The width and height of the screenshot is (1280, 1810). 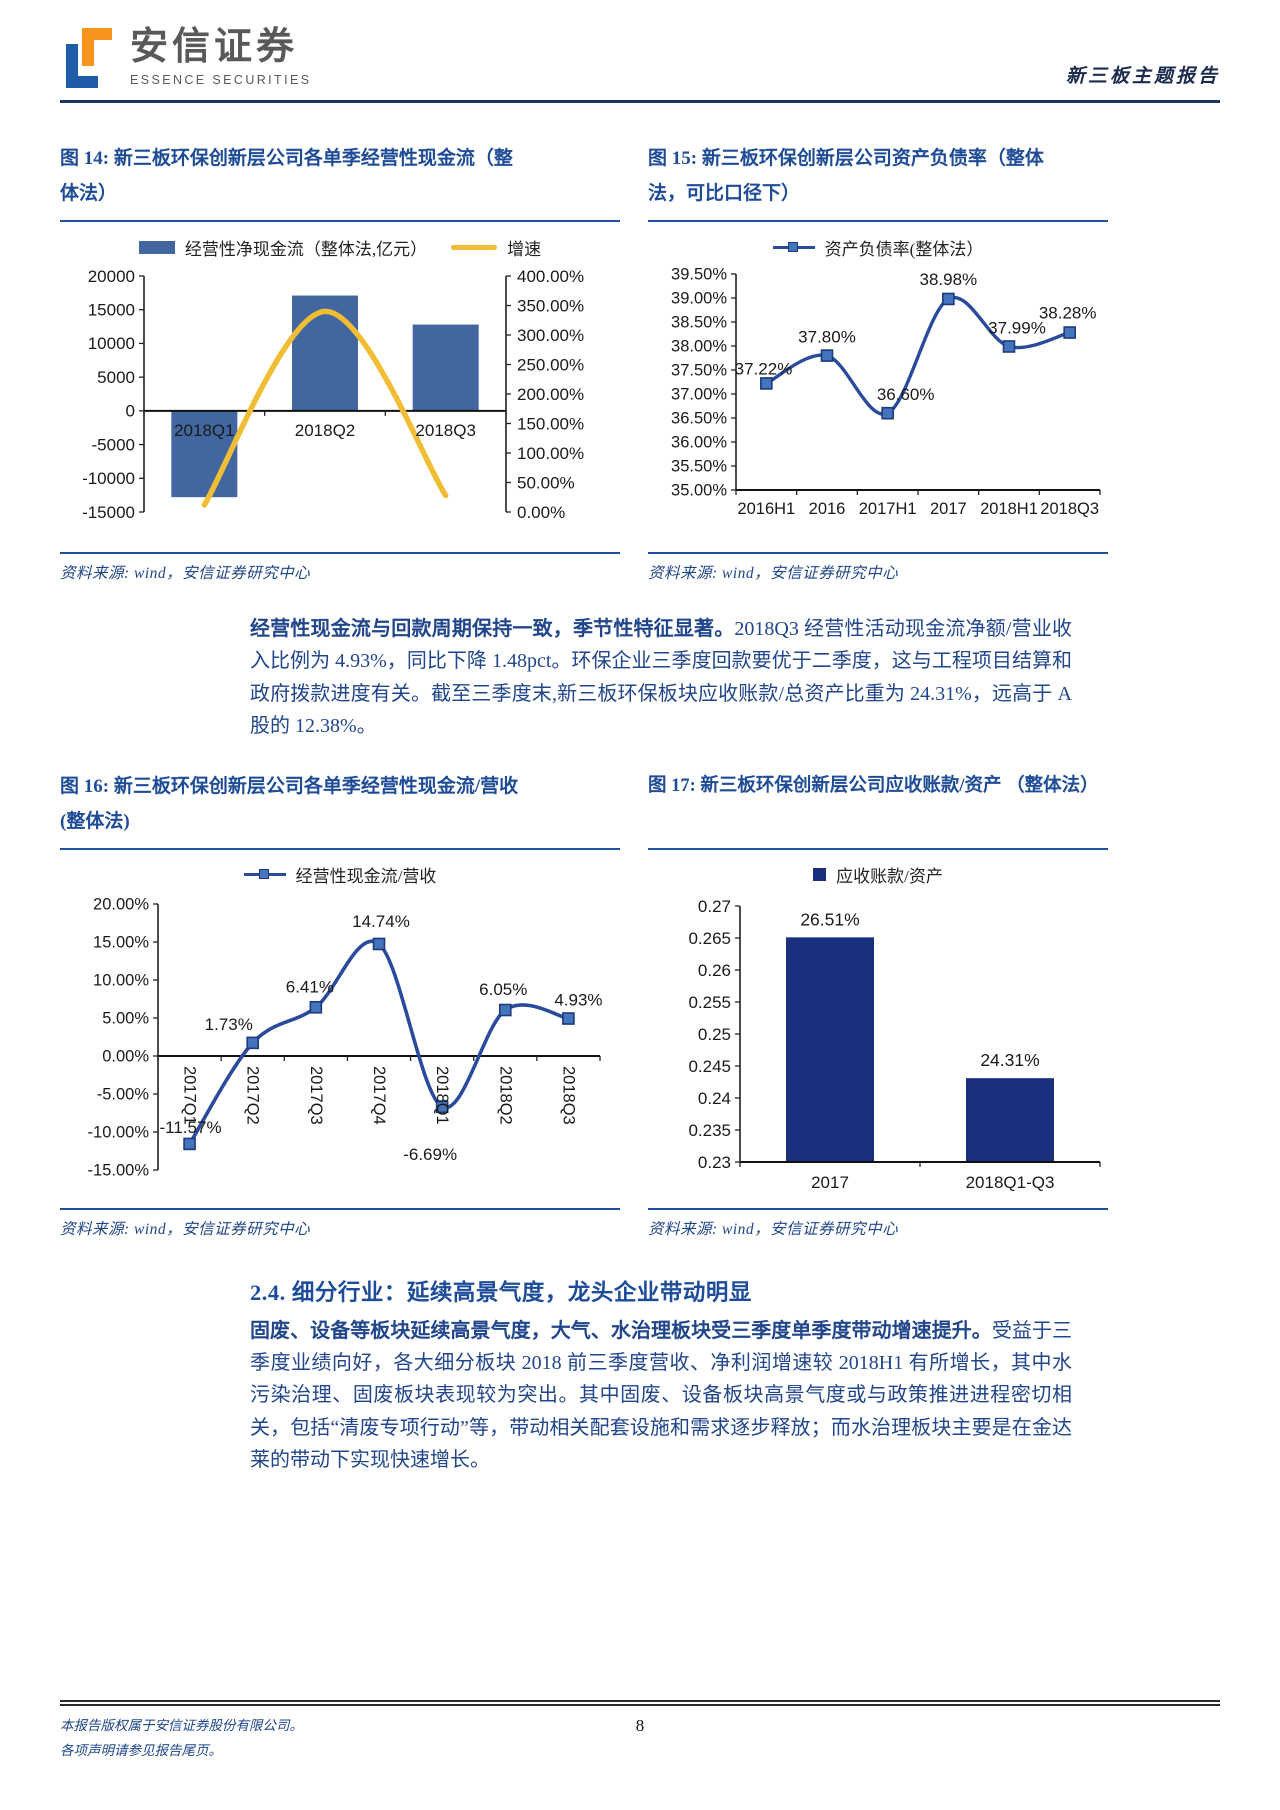 What do you see at coordinates (904, 249) in the screenshot?
I see `legend-label: 资产负债率(整体法）` at bounding box center [904, 249].